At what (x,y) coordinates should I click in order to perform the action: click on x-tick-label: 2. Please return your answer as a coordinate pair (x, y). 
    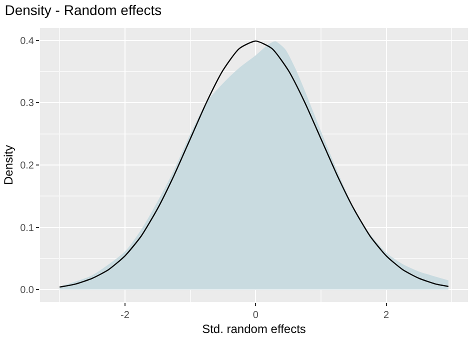
    Looking at the image, I should click on (387, 315).